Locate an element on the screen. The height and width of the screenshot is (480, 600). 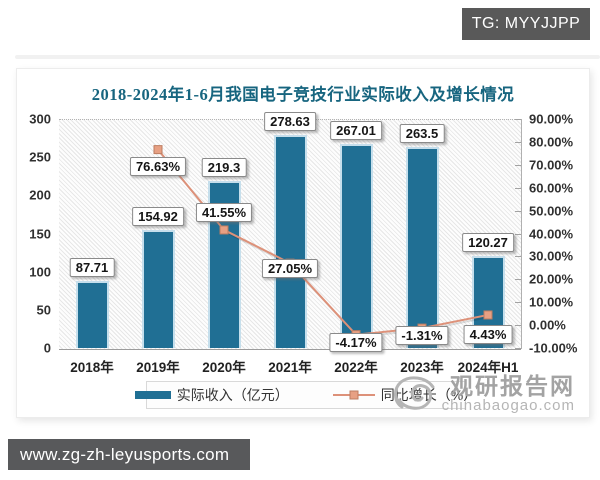
x-axis-label: 2020年 is located at coordinates (224, 367).